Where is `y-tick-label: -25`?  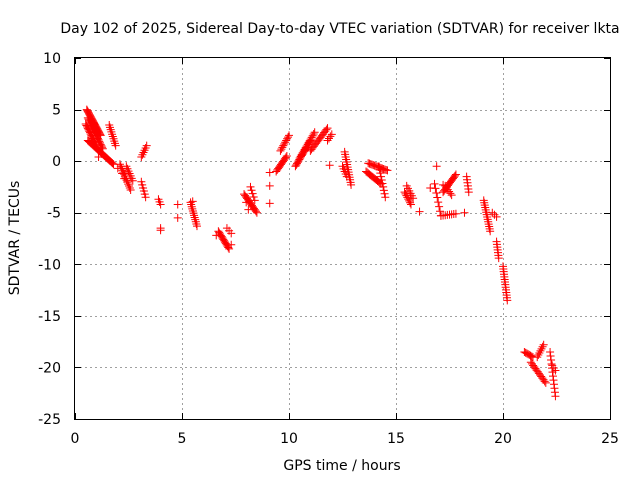
y-tick-label: -25 is located at coordinates (49, 420).